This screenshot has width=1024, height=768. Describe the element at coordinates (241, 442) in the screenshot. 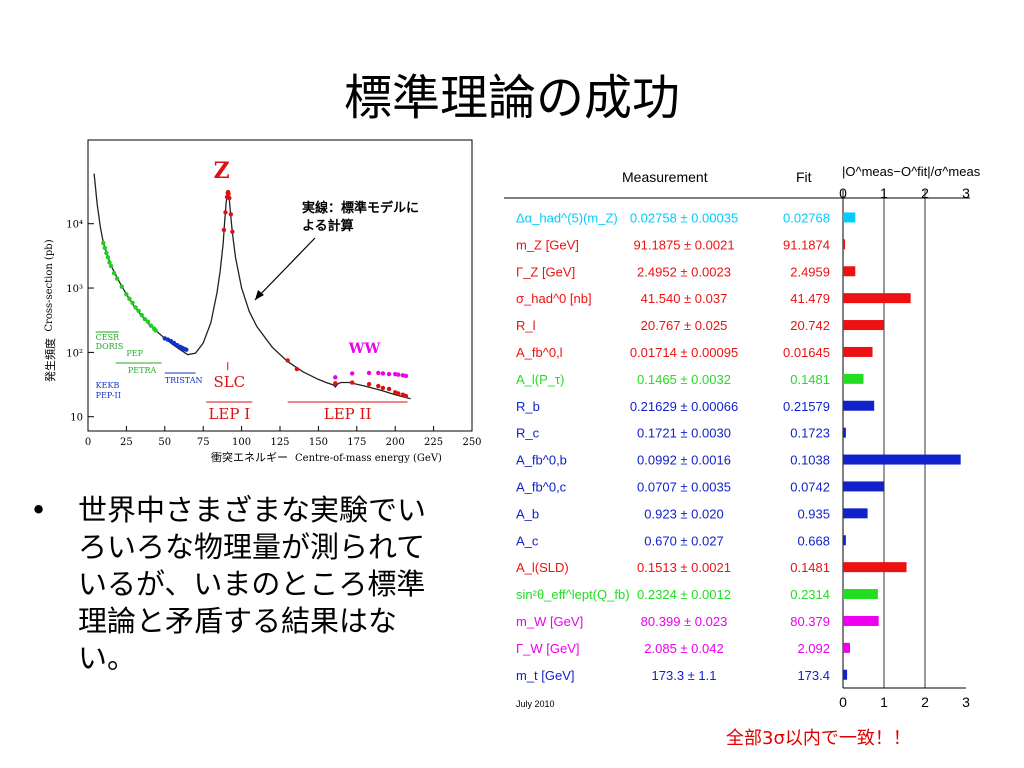

I see `x-tick-label: 100` at that location.